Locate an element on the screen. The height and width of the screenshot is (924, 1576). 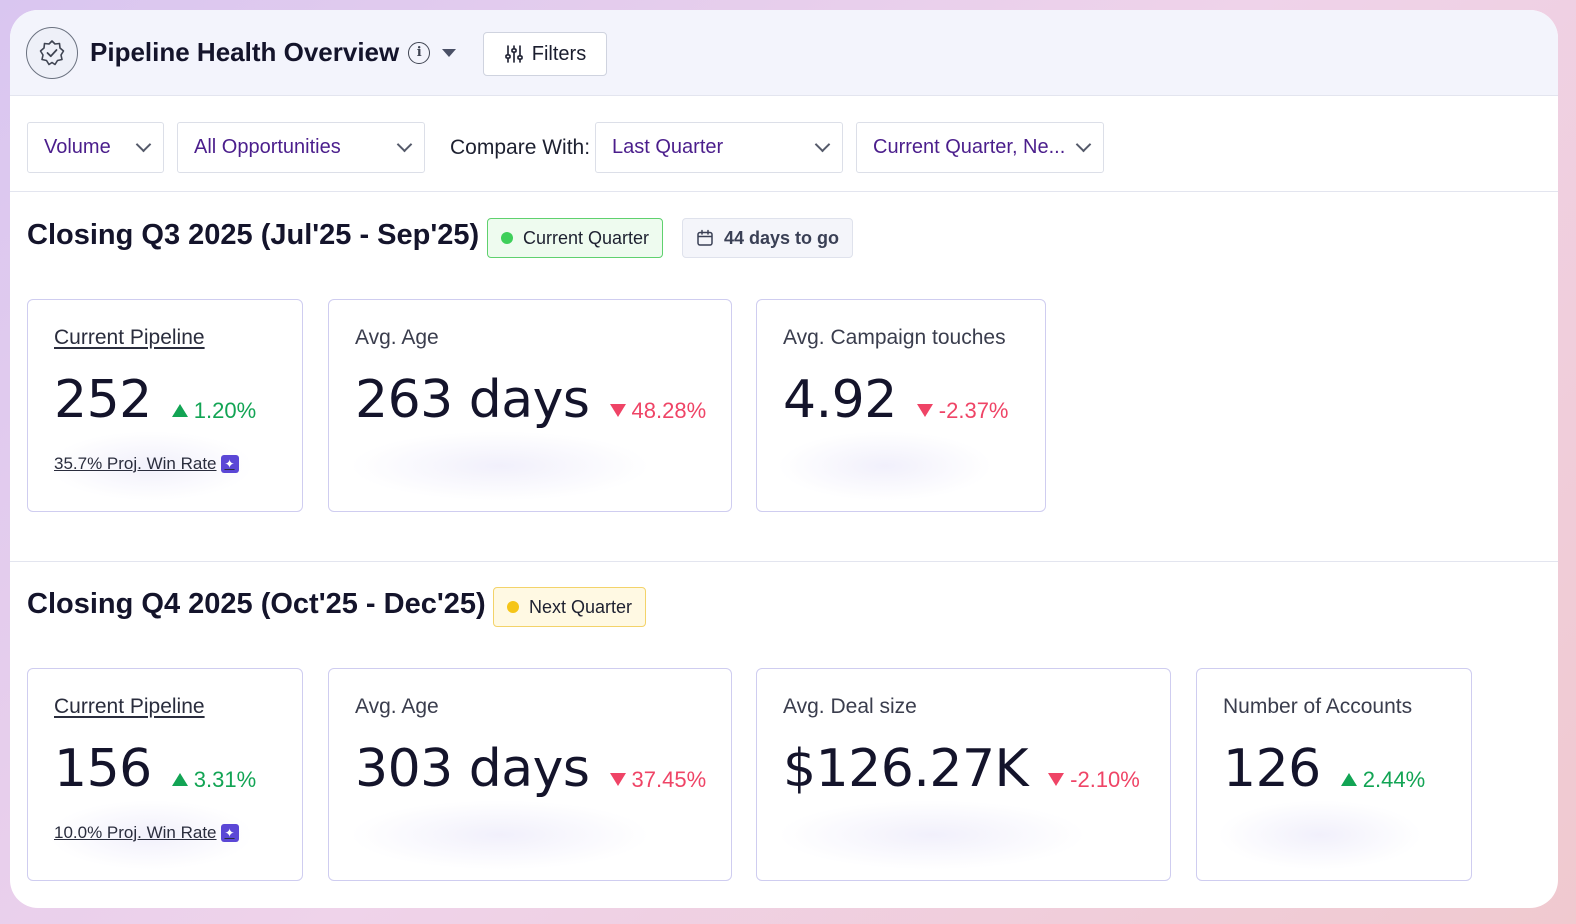
win-rate-label: 10.0% Proj. Win Rate is located at coordinates (135, 832).